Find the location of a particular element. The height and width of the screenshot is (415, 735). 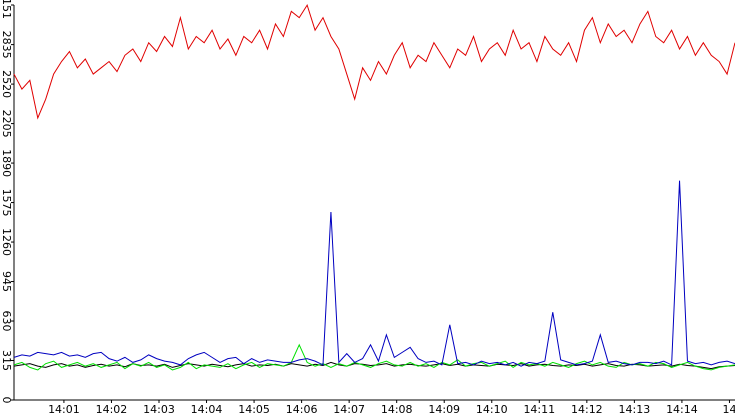

x-tick-label: 14:06 is located at coordinates (302, 409).